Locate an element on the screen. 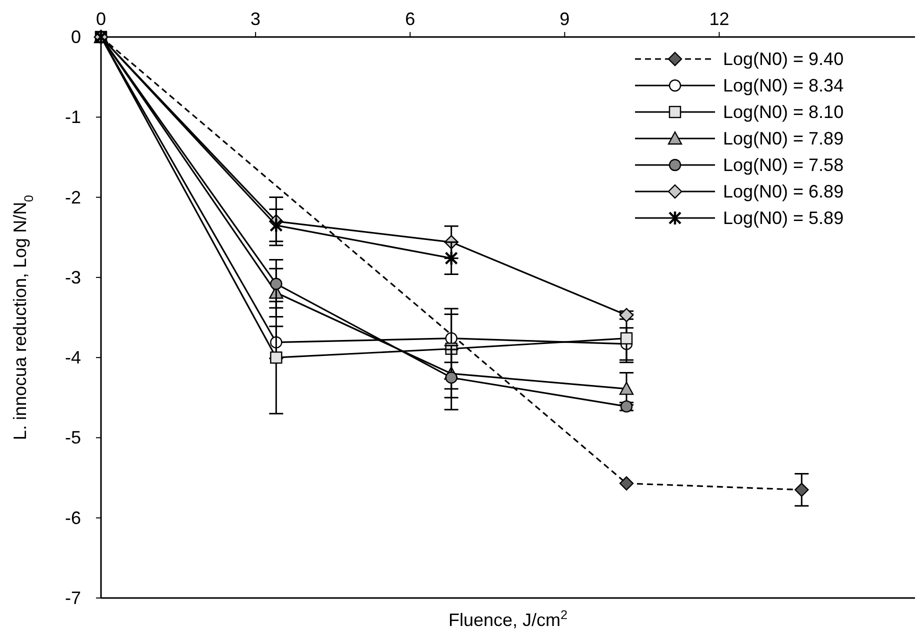  y-tick-label: -2 is located at coordinates (72, 197).